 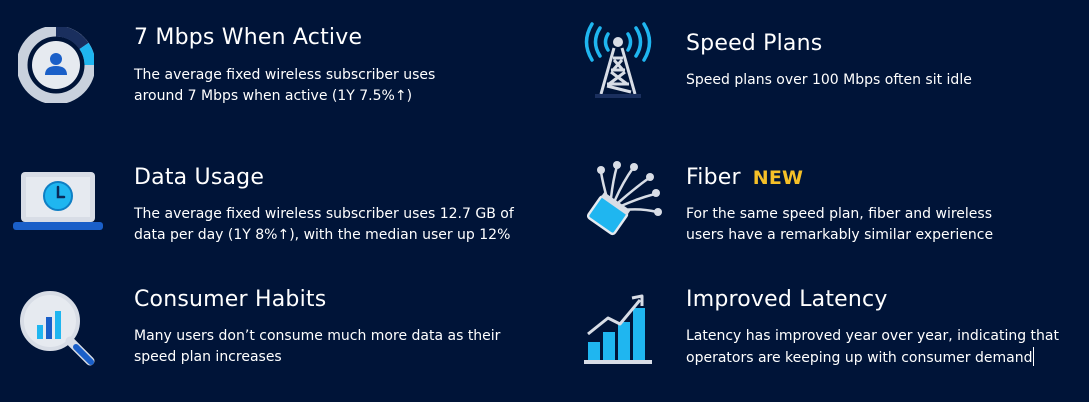 What do you see at coordinates (829, 80) in the screenshot?
I see `feature-description: Speed plans over 100 Mbps often sit idle` at bounding box center [829, 80].